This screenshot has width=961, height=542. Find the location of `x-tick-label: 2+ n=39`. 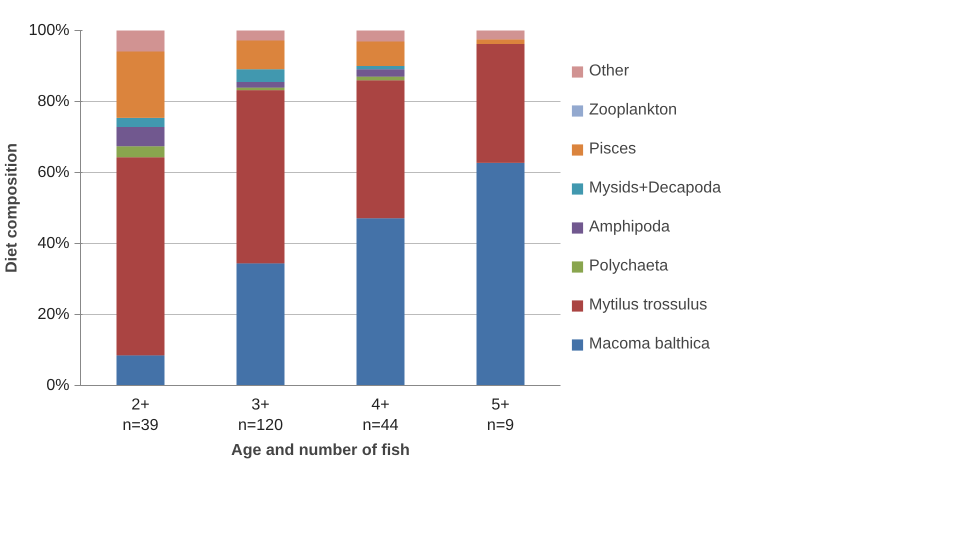

x-tick-label: 2+ n=39 is located at coordinates (140, 415).